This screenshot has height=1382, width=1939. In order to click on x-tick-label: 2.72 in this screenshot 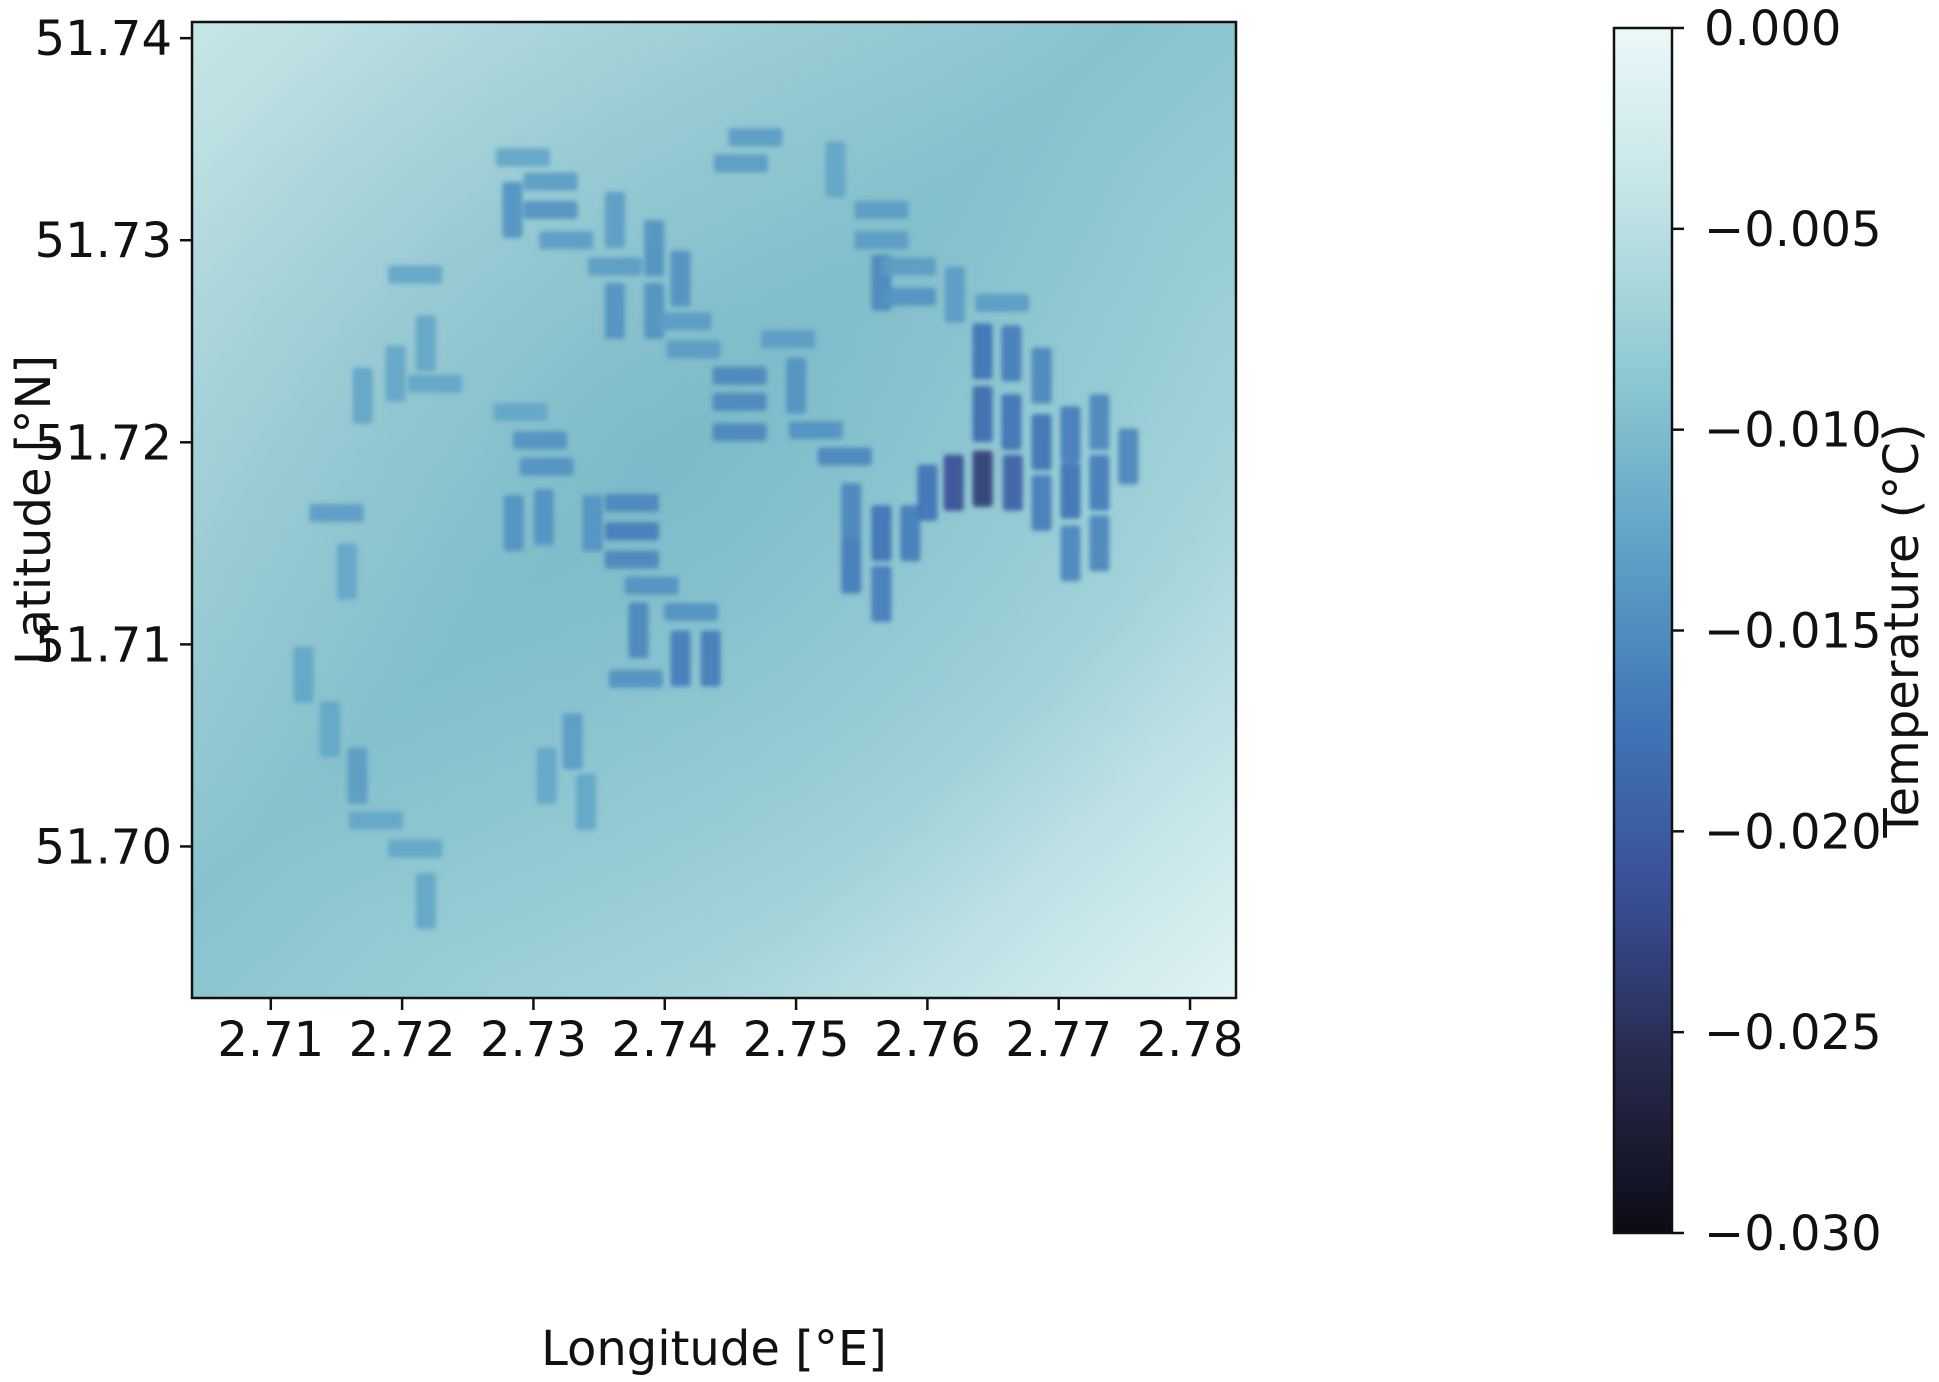, I will do `click(402, 1040)`.